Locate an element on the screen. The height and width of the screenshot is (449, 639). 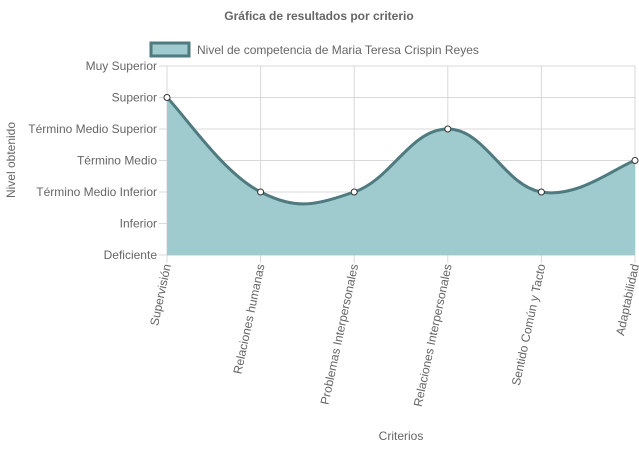
x-tick-label: Relaciones Interpersonales is located at coordinates (433, 335).